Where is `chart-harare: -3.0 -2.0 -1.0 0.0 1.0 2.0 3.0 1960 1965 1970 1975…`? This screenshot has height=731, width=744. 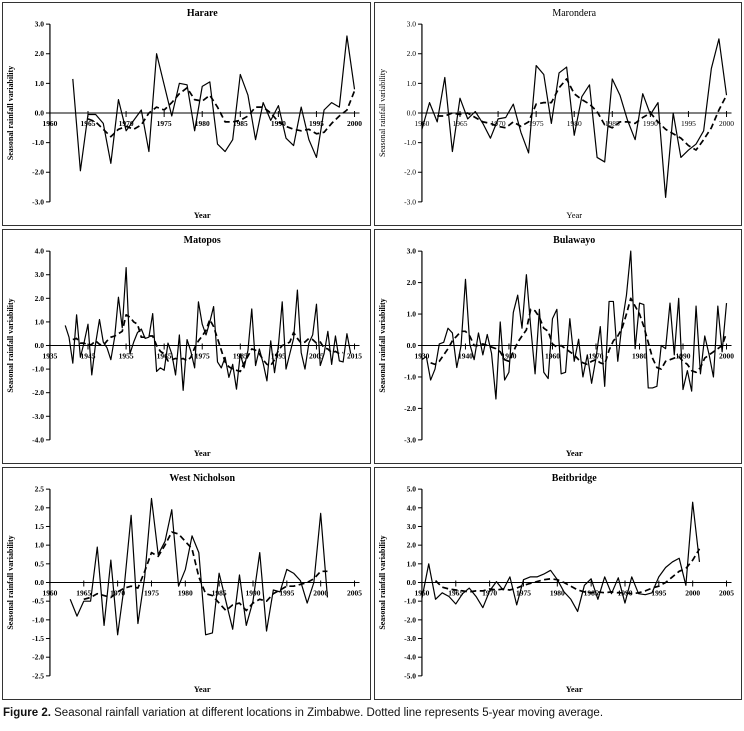 chart-harare: -3.0 -2.0 -1.0 0.0 1.0 2.0 3.0 1960 1965 1970 1975… is located at coordinates (184, 114).